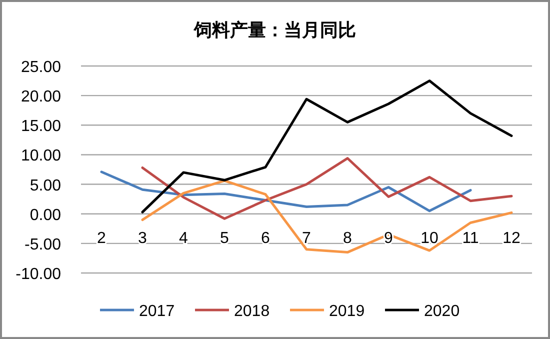 This screenshot has width=550, height=339. Describe the element at coordinates (39, 274) in the screenshot. I see `y-tick-label: -10.00` at that location.